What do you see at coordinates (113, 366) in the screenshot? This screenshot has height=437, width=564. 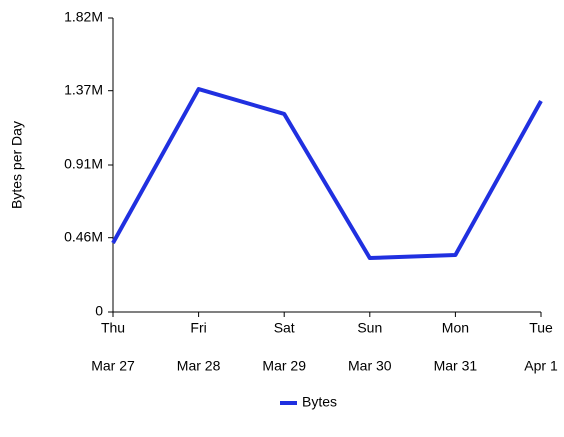 I see `x-tick-label: Mar 27` at bounding box center [113, 366].